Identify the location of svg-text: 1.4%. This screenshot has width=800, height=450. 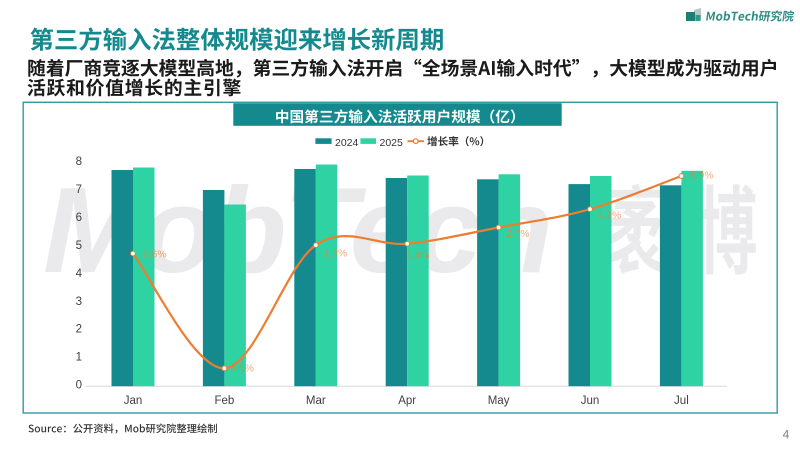
(417, 256).